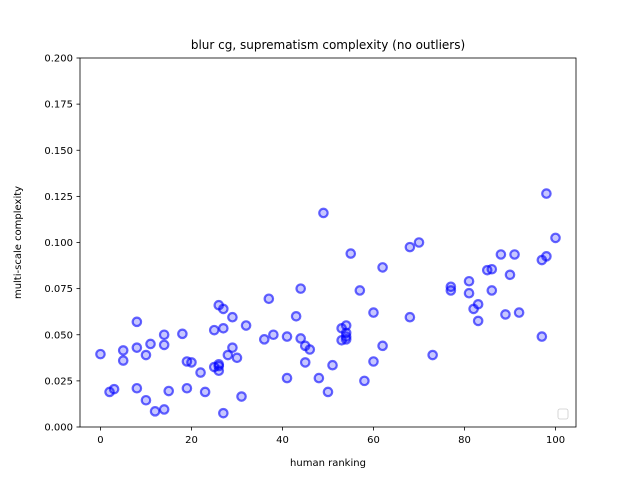  I want to click on y-tick-label: 0.125, so click(58, 197).